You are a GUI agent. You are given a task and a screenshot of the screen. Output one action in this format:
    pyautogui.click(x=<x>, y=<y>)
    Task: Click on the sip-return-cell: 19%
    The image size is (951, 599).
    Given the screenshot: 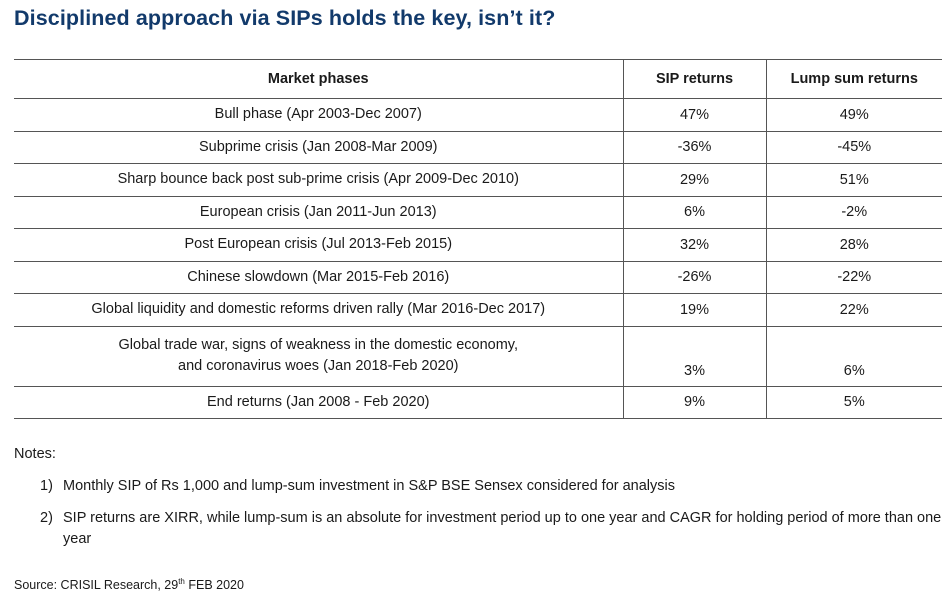 What is the action you would take?
    pyautogui.click(x=694, y=310)
    